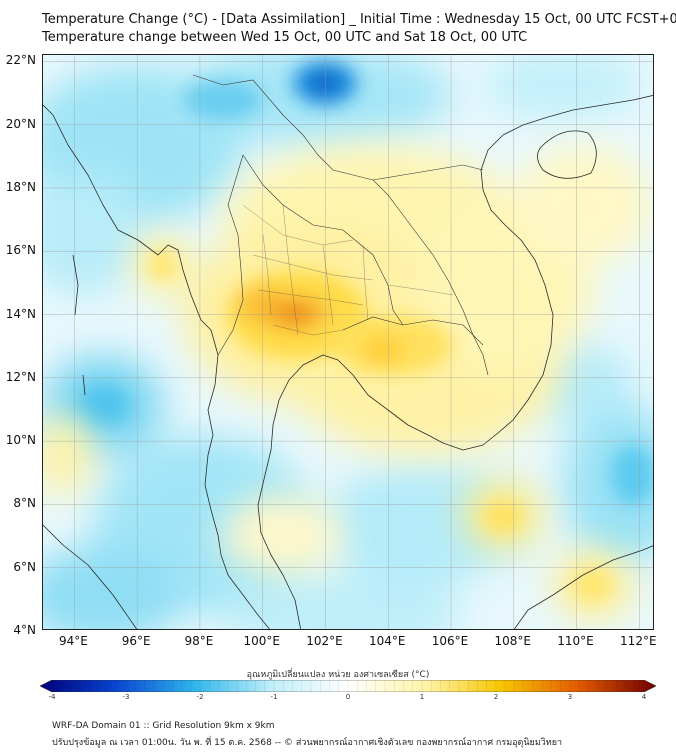  I want to click on border-thai-myanmar, so click(230, 255).